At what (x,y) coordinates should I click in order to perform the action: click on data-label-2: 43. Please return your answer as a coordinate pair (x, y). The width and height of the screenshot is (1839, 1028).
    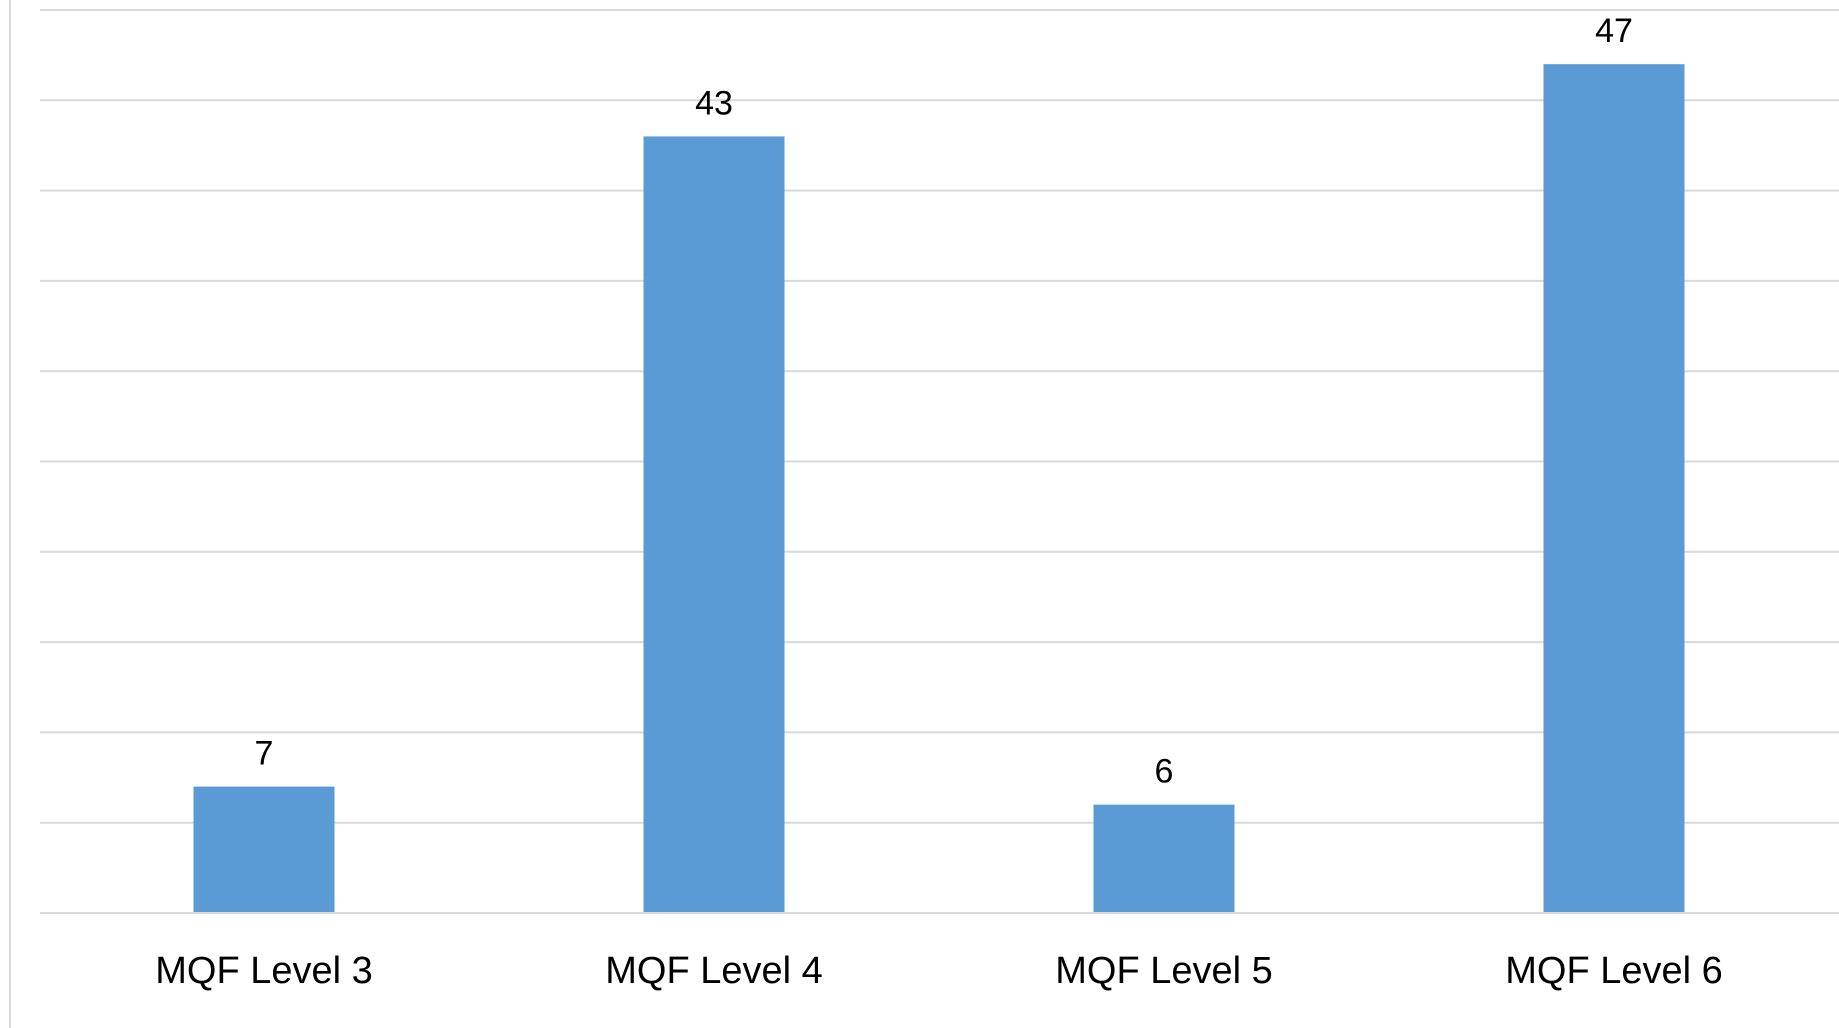
    Looking at the image, I should click on (714, 103).